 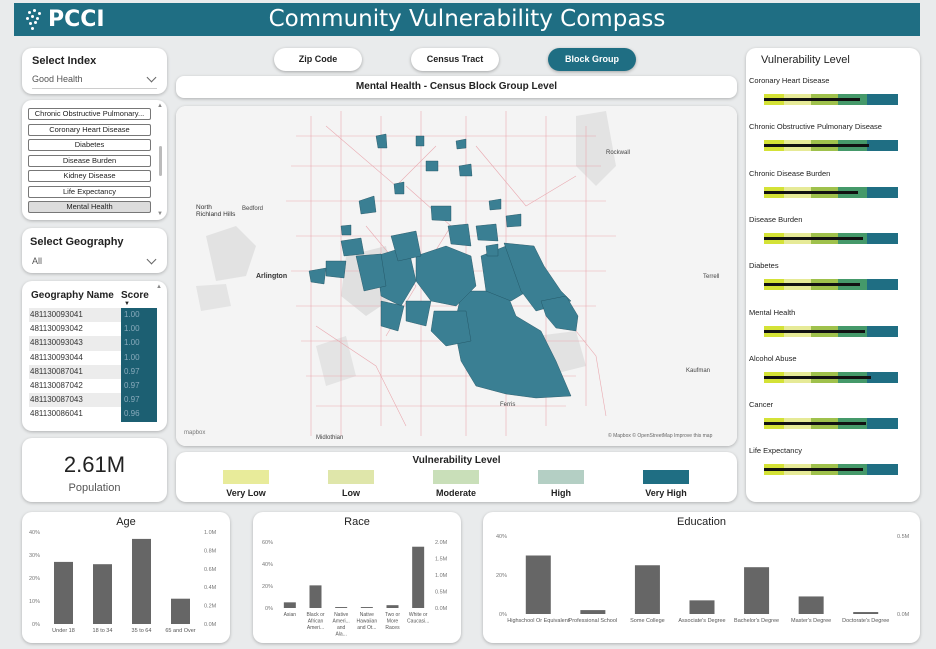 I want to click on table-row: 481130087042 0.97, so click(x=94, y=386).